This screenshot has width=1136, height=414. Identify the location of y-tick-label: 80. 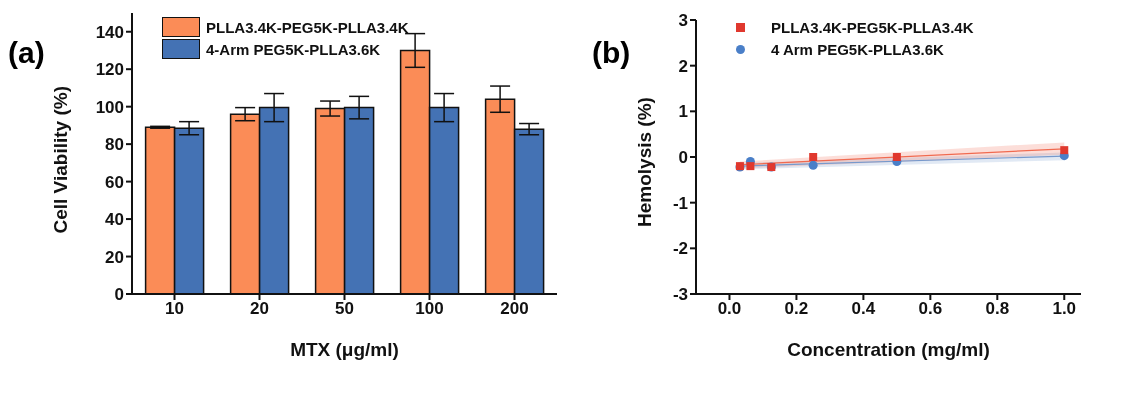
(114, 145).